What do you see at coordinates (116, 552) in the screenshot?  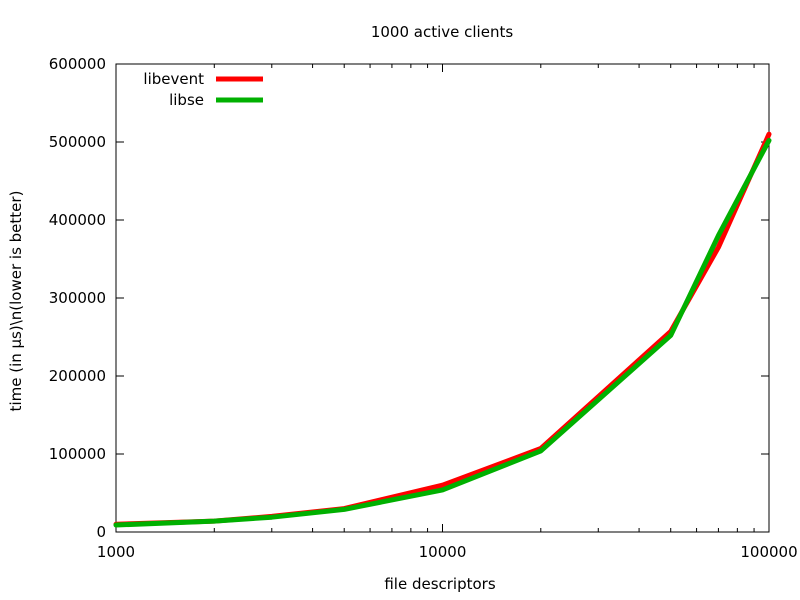 I see `x-tick-label: 1000` at bounding box center [116, 552].